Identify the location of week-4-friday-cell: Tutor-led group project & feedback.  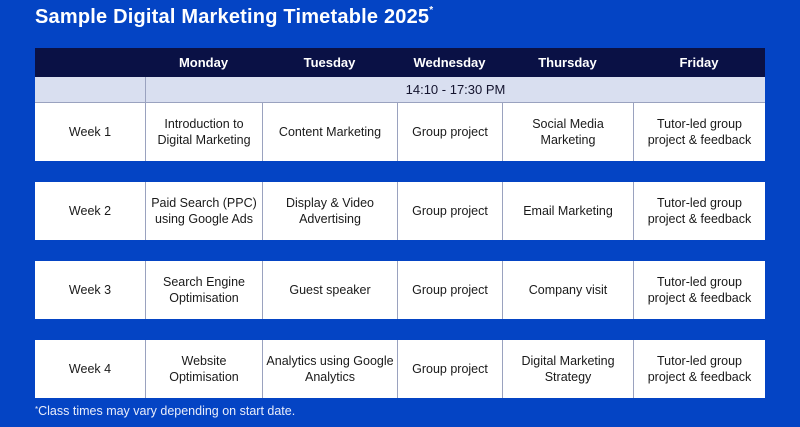
(699, 369).